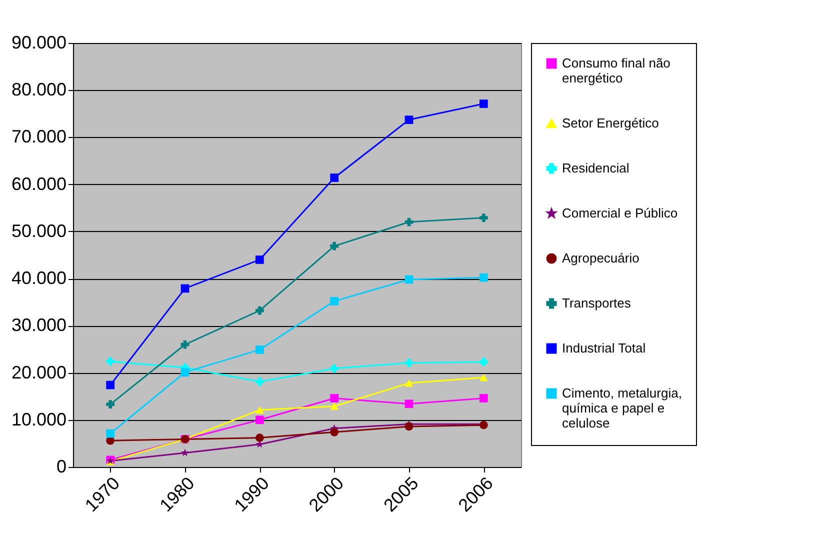 The width and height of the screenshot is (827, 557). Describe the element at coordinates (61, 466) in the screenshot. I see `y-tick-label: 0` at that location.